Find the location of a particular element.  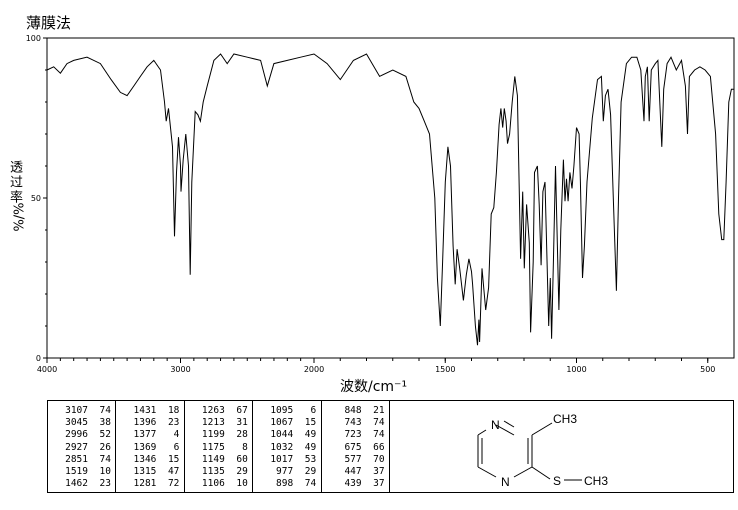

peak-wavenumber: 1431 is located at coordinates (145, 410).